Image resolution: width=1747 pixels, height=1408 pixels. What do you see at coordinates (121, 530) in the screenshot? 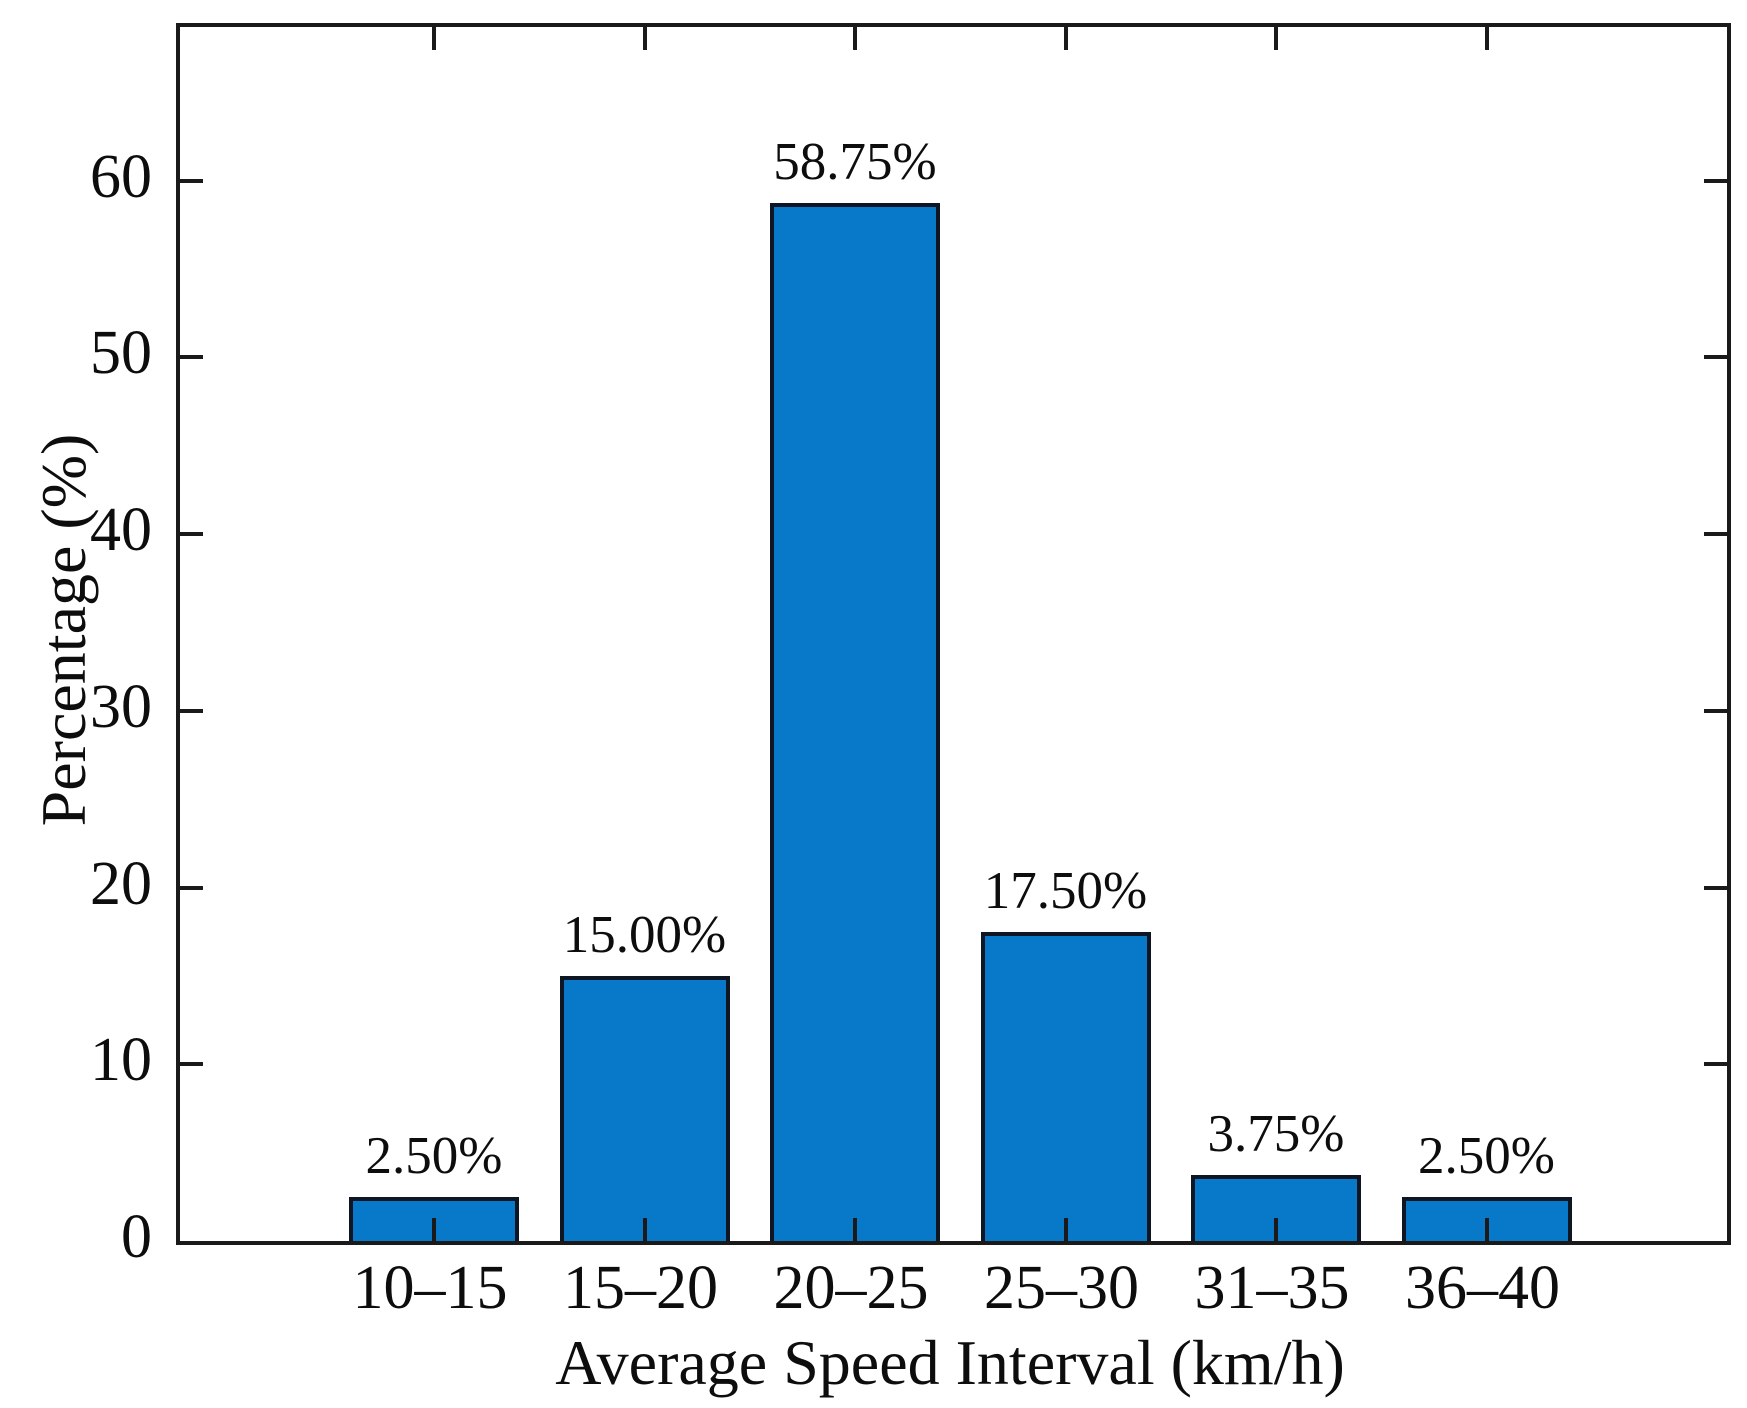
I see `y-tick-label: 40` at bounding box center [121, 530].